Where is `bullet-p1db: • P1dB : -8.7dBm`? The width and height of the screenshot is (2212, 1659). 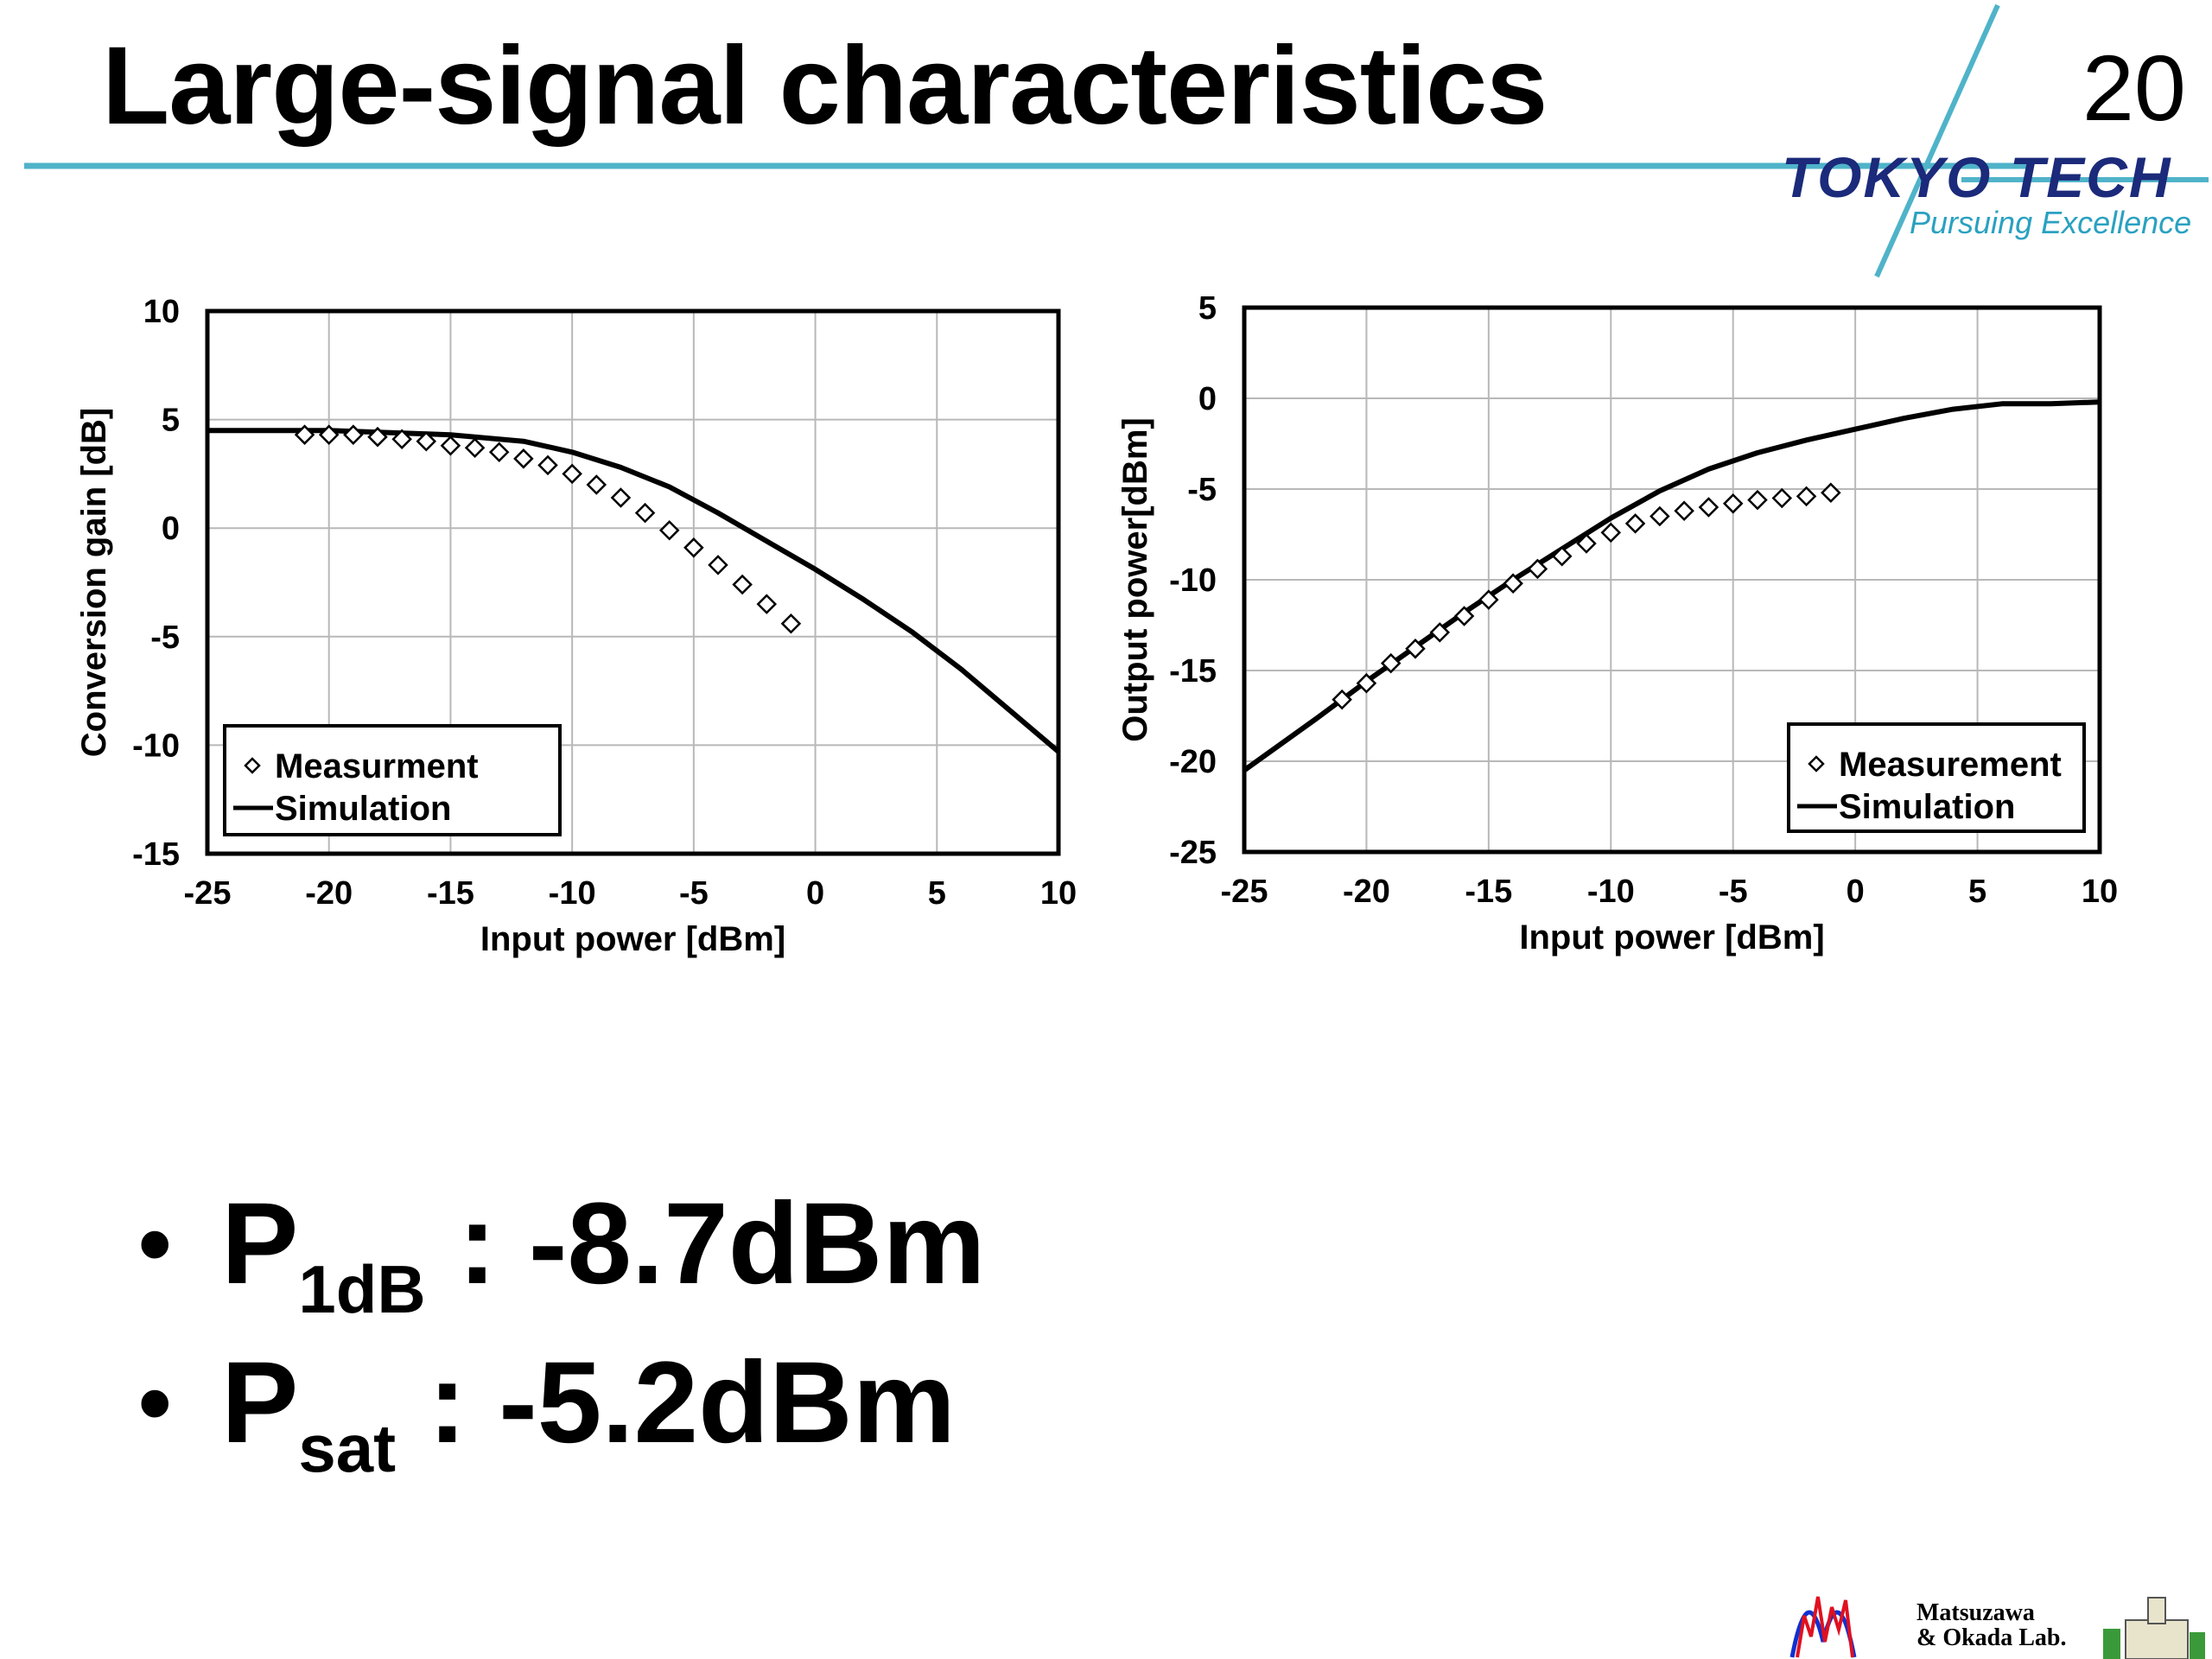 bullet-p1db: • P1dB : -8.7dBm is located at coordinates (562, 1254).